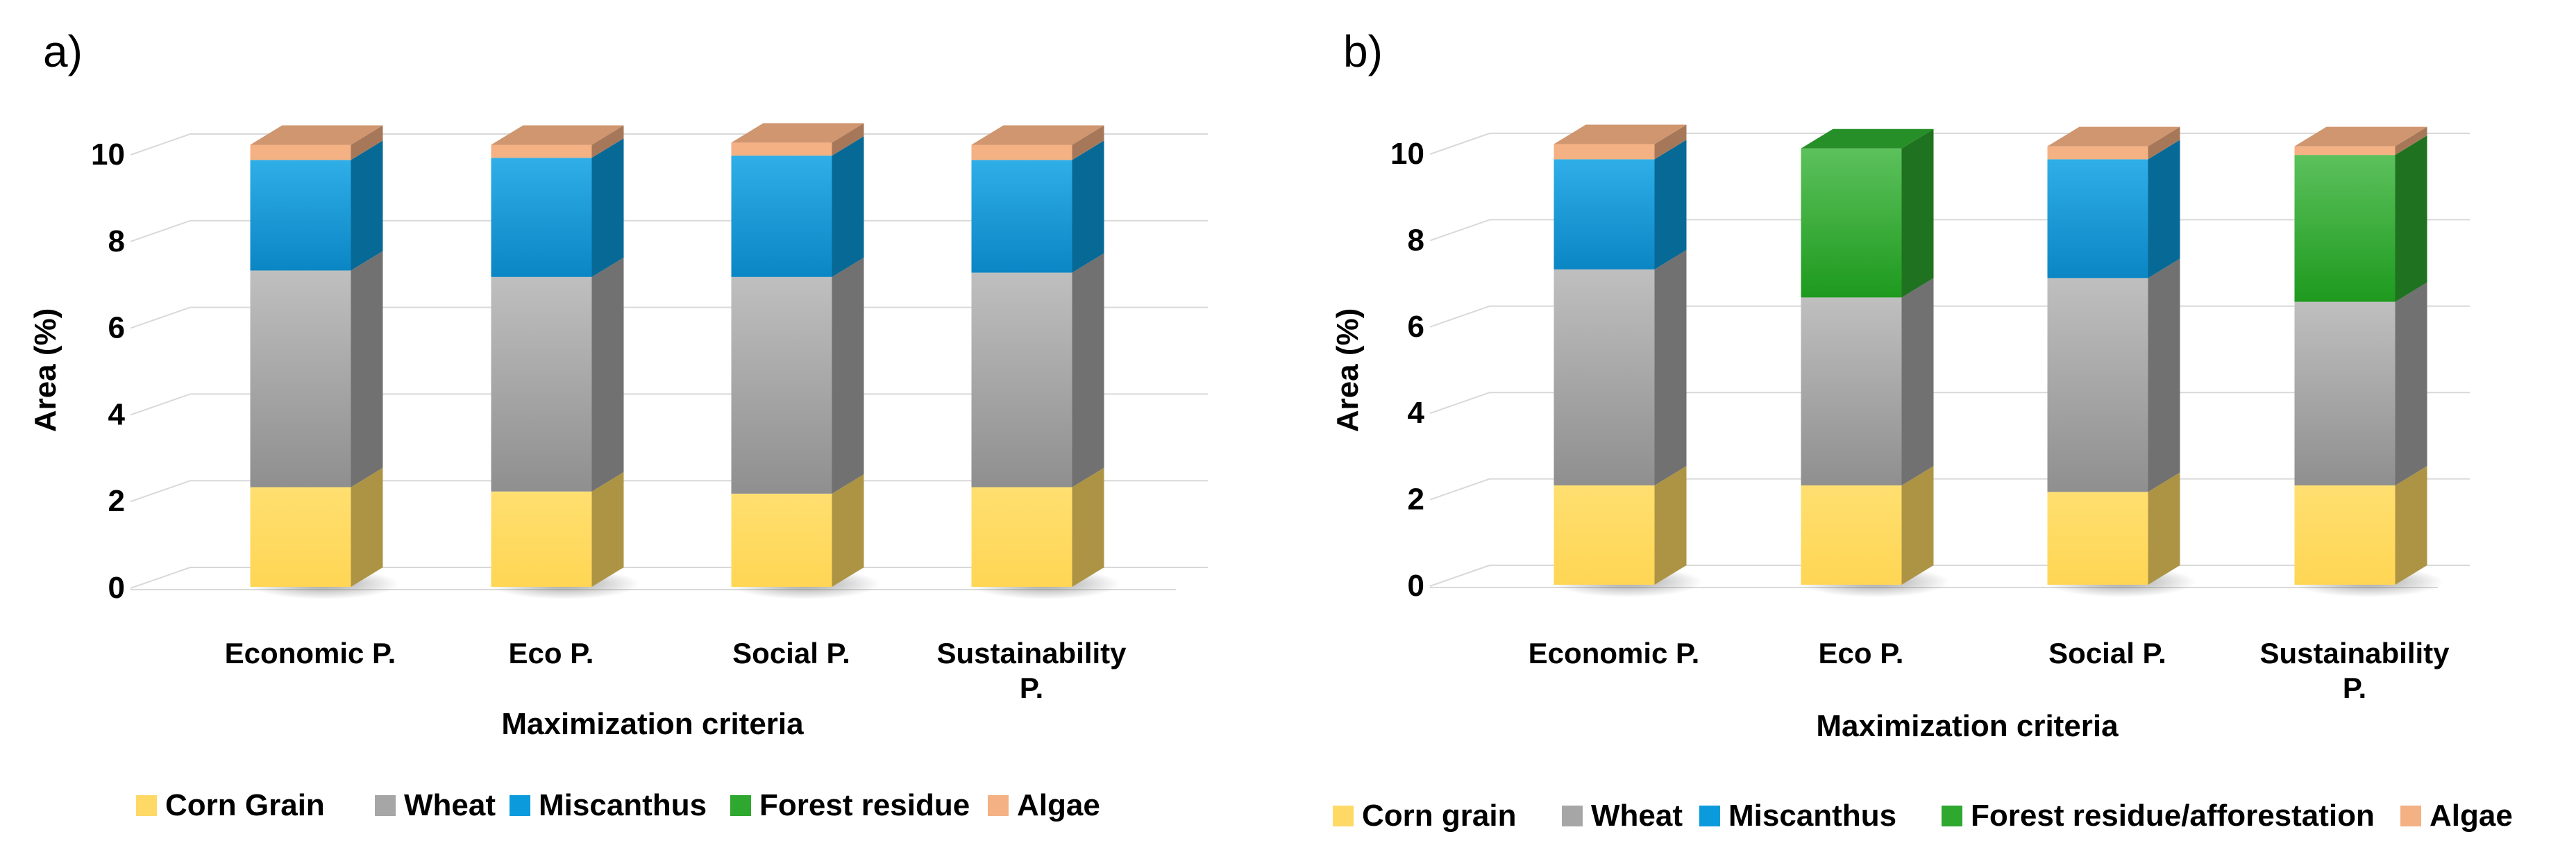 The width and height of the screenshot is (2576, 866). I want to click on bar-miscanthus-economic-p, so click(300, 215).